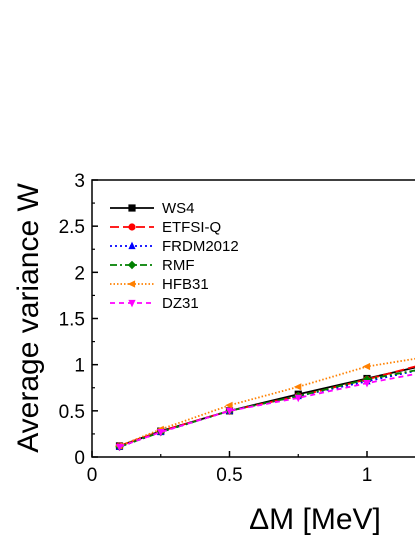 The image size is (415, 537). Describe the element at coordinates (92, 475) in the screenshot. I see `x-tick-label: 0` at that location.